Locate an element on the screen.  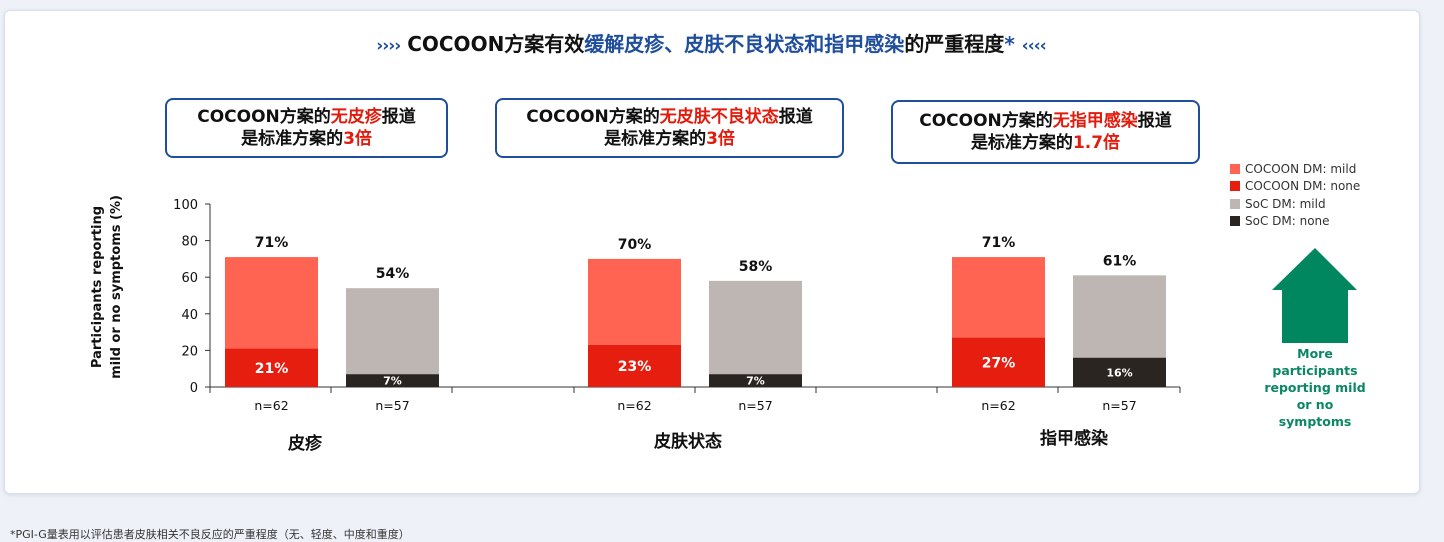
y-tick-label: 40 is located at coordinates (189, 315).